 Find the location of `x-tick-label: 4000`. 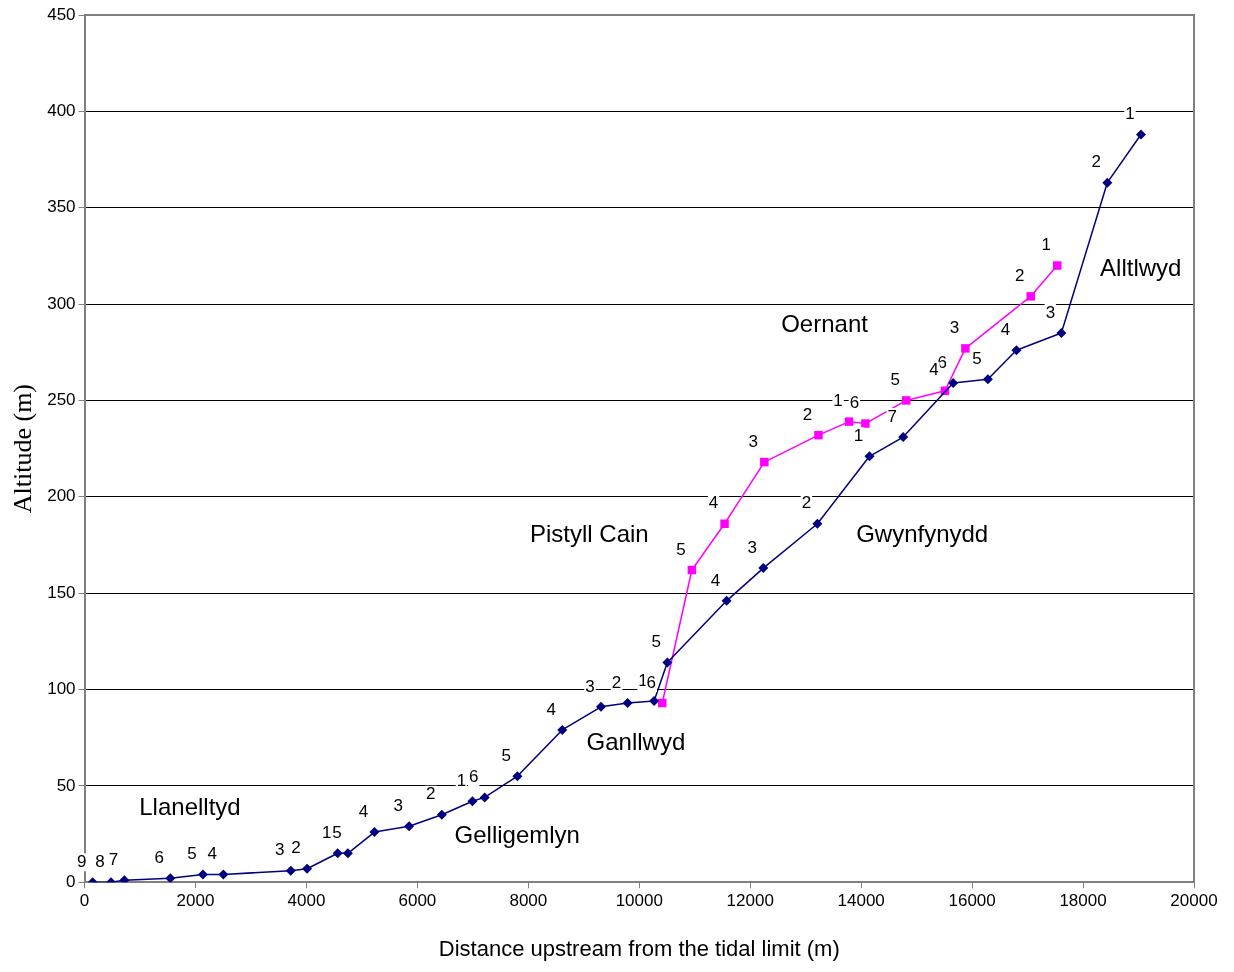

x-tick-label: 4000 is located at coordinates (306, 901).